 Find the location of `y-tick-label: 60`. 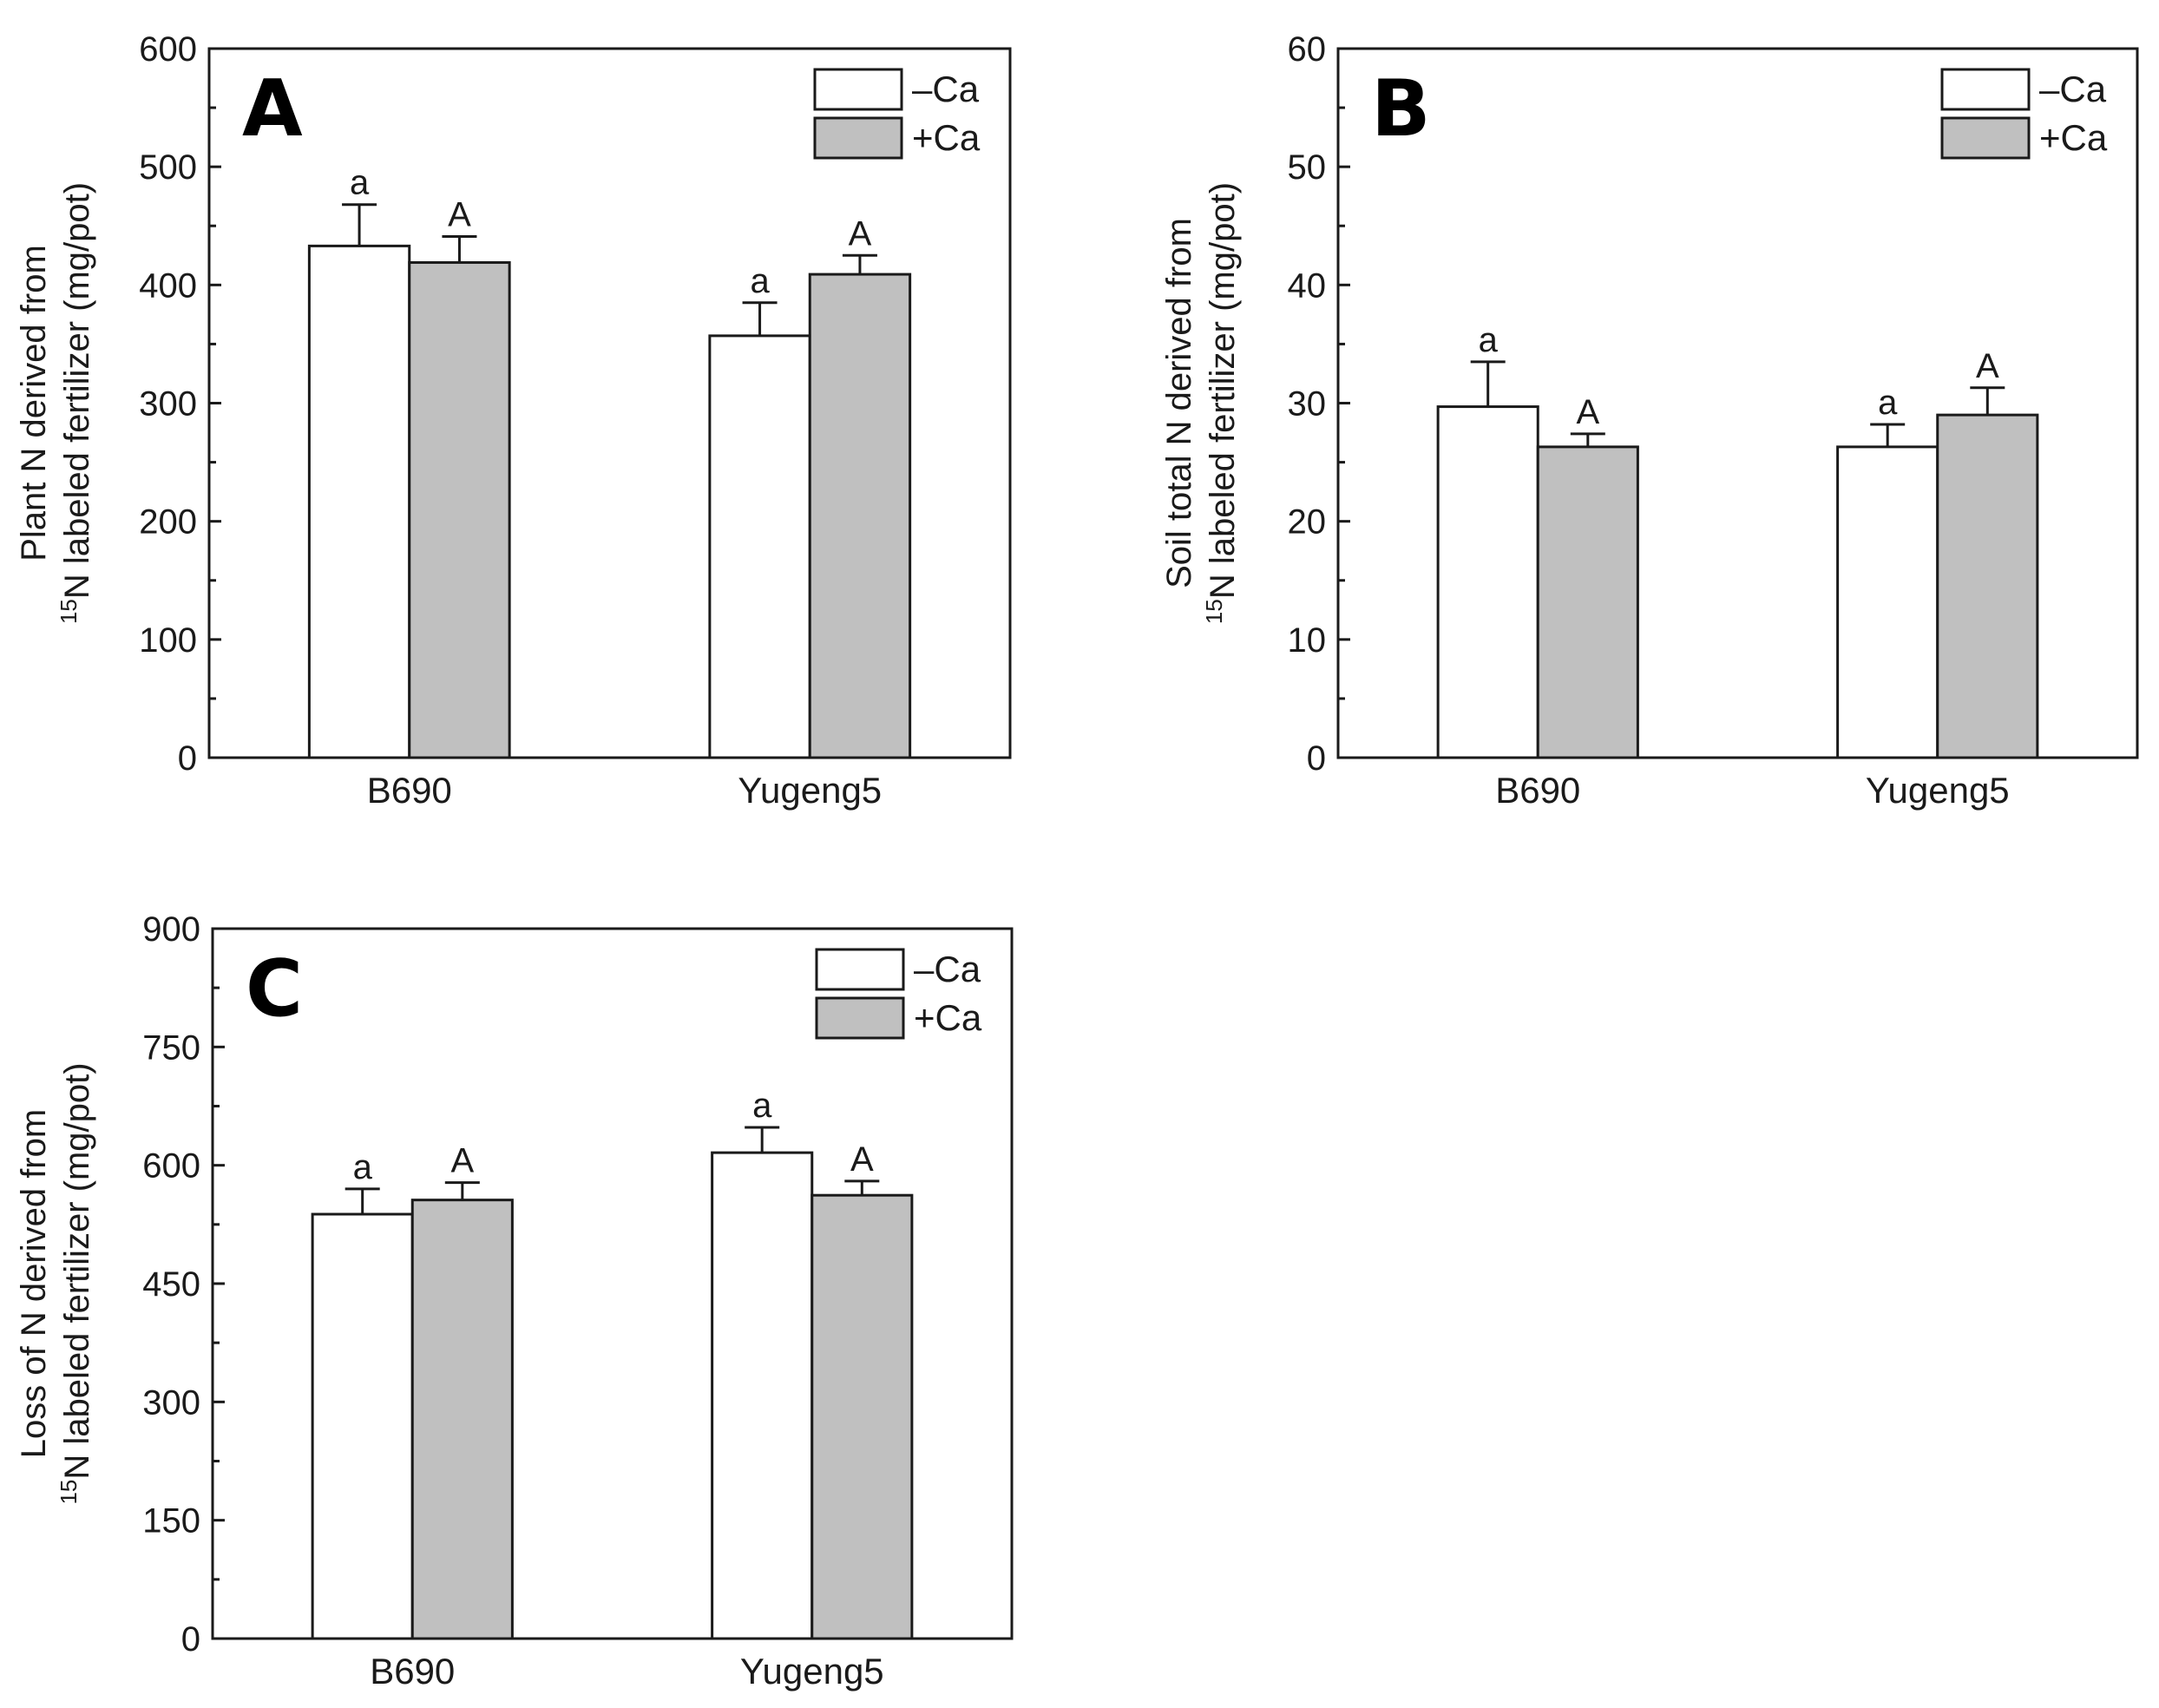

y-tick-label: 60 is located at coordinates (1307, 49).